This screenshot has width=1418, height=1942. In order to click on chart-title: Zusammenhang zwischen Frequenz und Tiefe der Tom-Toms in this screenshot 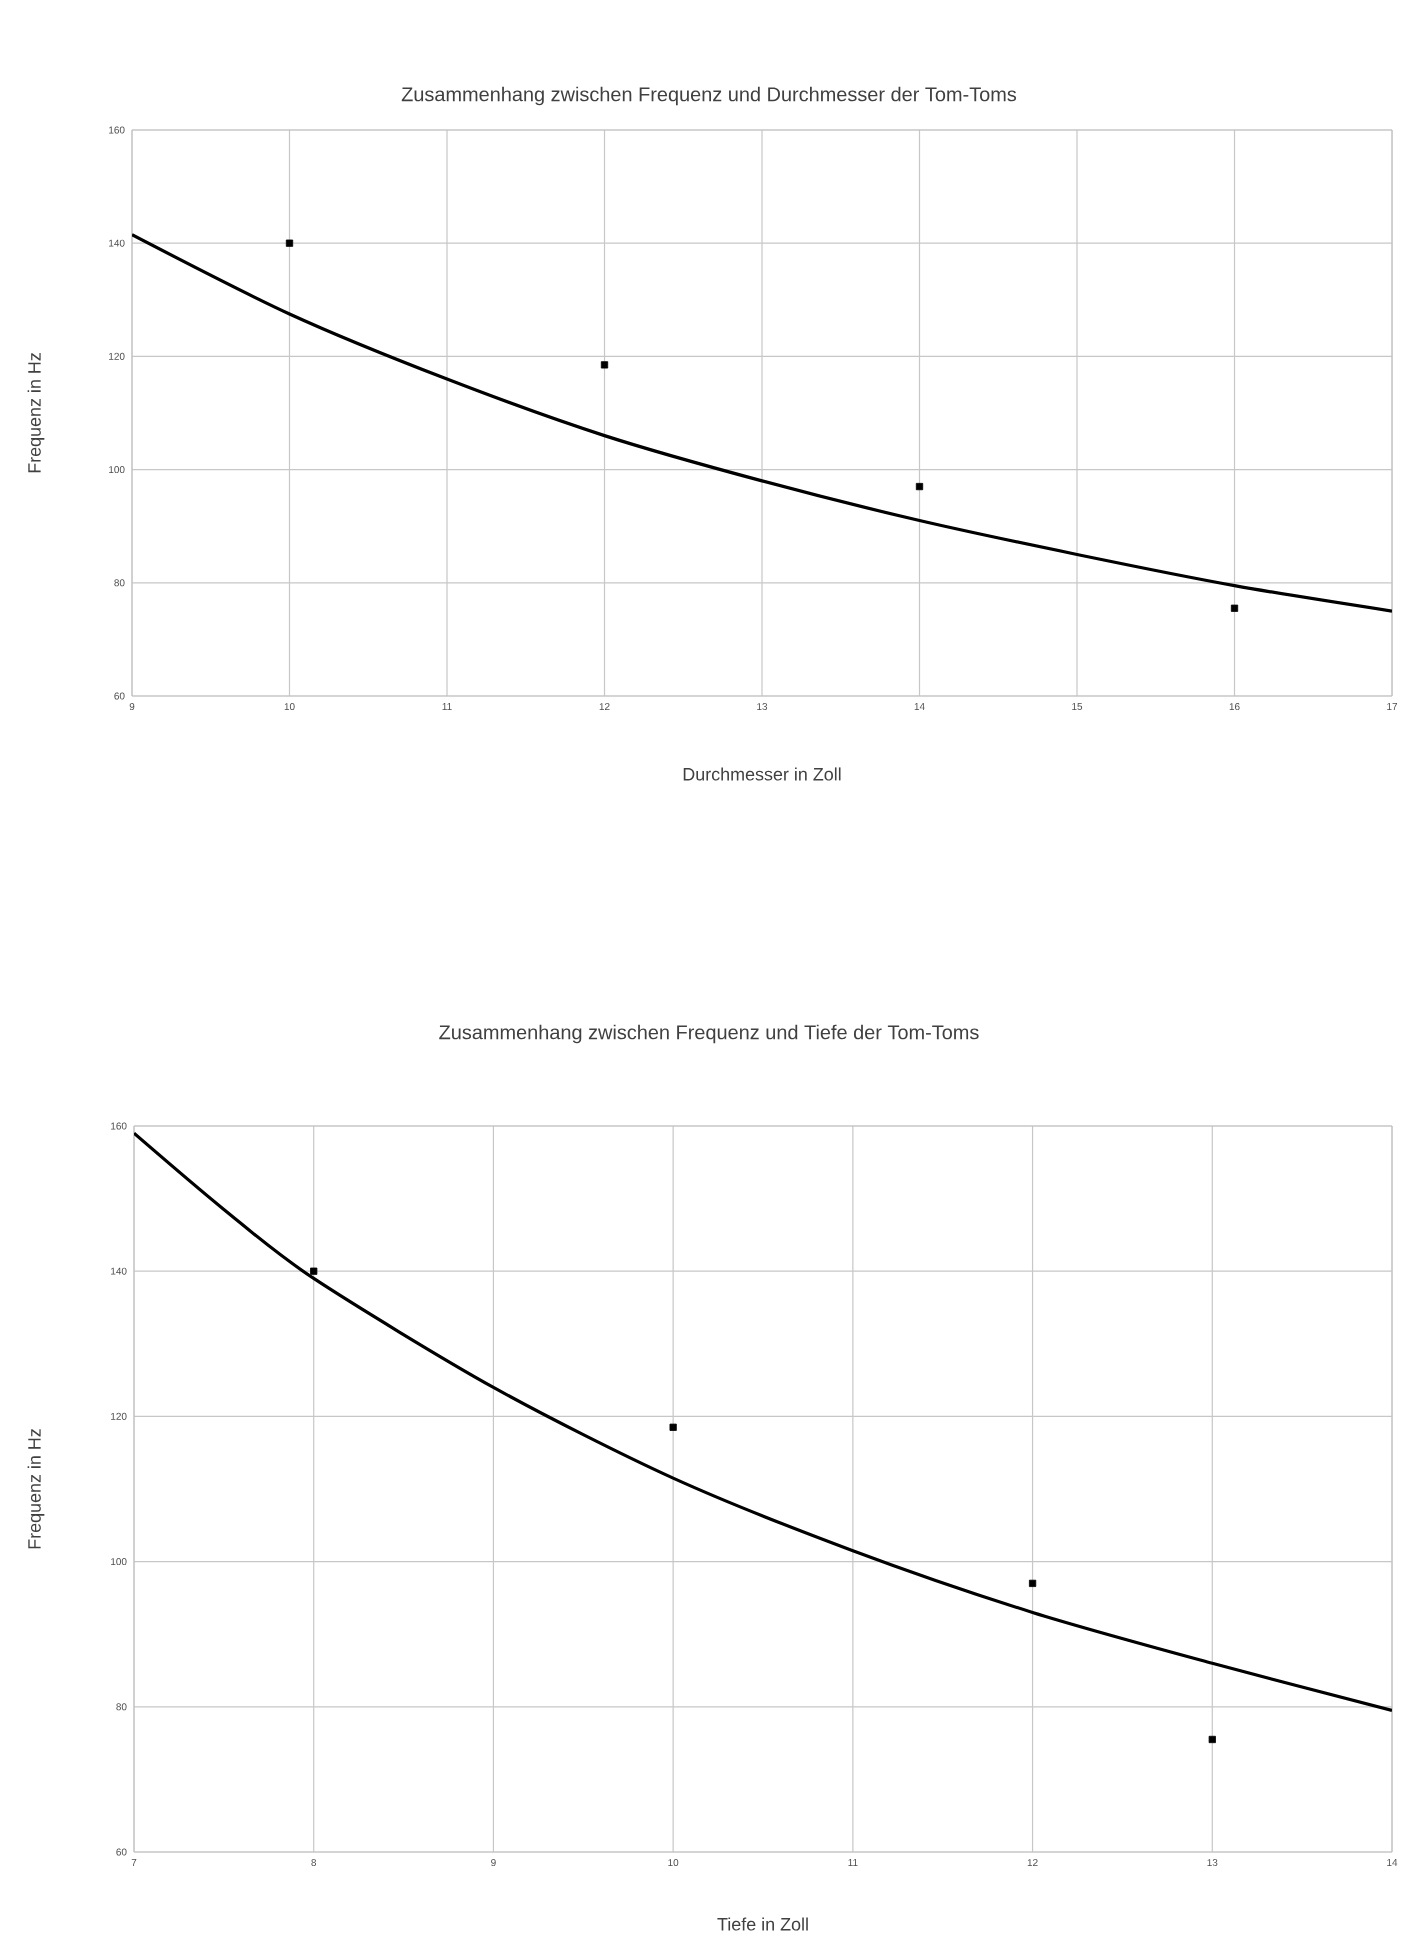, I will do `click(709, 1034)`.